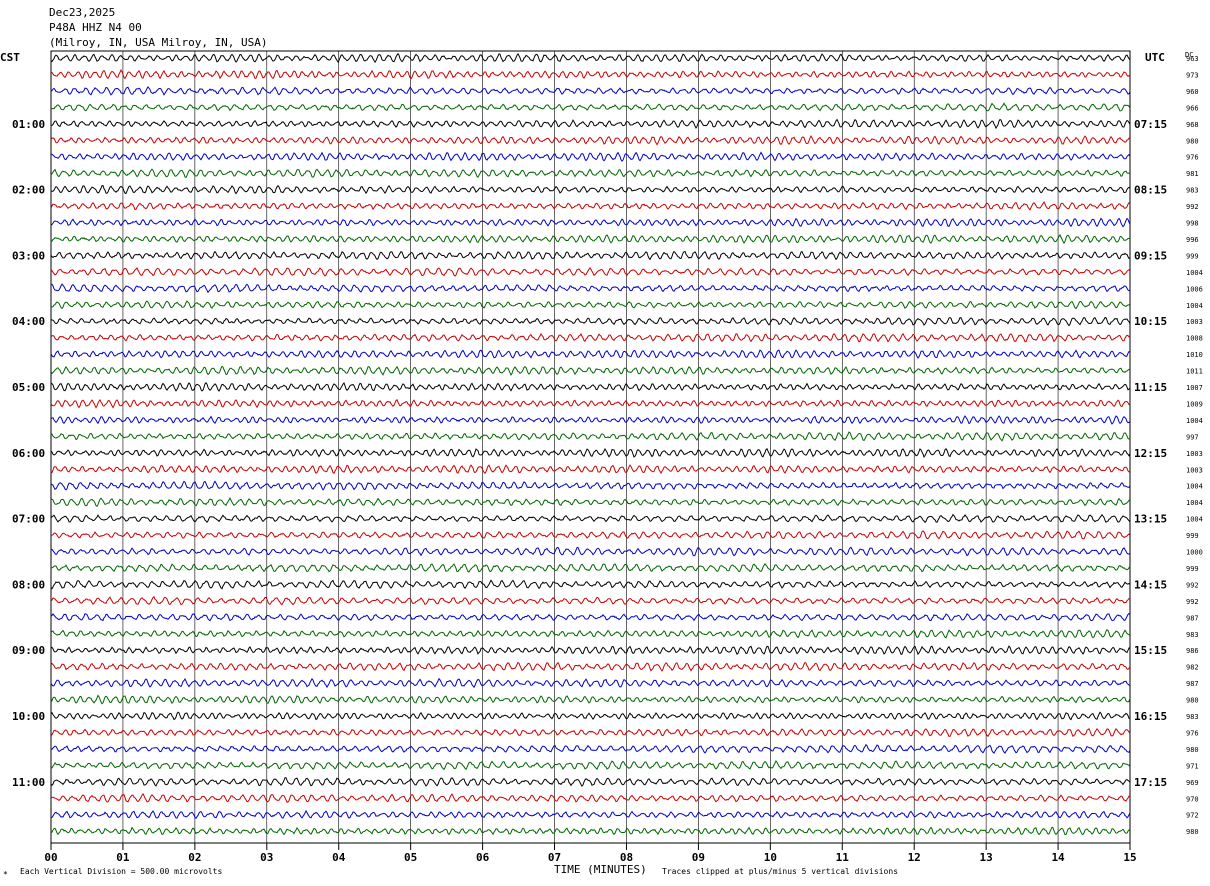 The height and width of the screenshot is (886, 1210). I want to click on x-tick-02: 02, so click(194, 857).